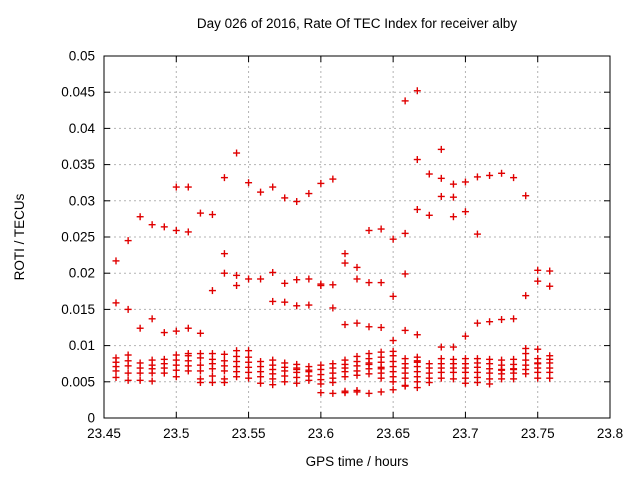 The width and height of the screenshot is (640, 480). I want to click on x-tick-label: 23.5, so click(176, 433).